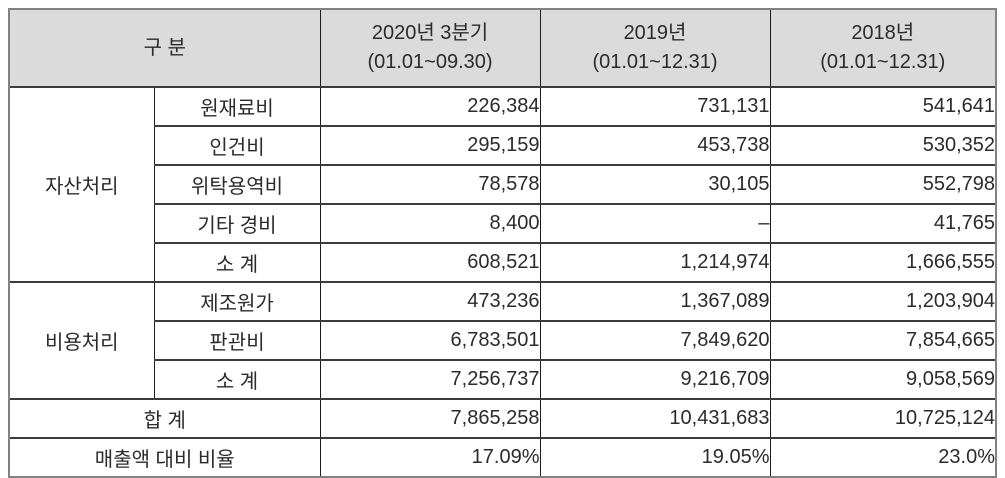 The height and width of the screenshot is (478, 1005). What do you see at coordinates (430, 107) in the screenshot?
I see `value-2020: 226,384` at bounding box center [430, 107].